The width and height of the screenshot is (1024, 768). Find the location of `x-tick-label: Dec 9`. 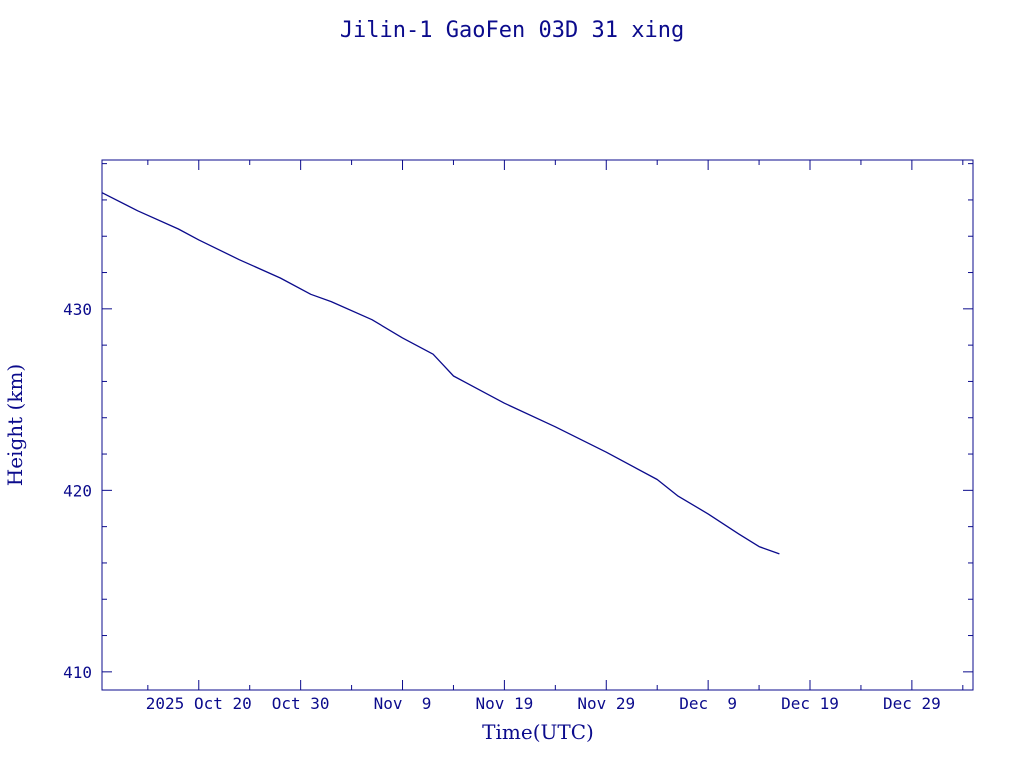

x-tick-label: Dec 9 is located at coordinates (708, 703).